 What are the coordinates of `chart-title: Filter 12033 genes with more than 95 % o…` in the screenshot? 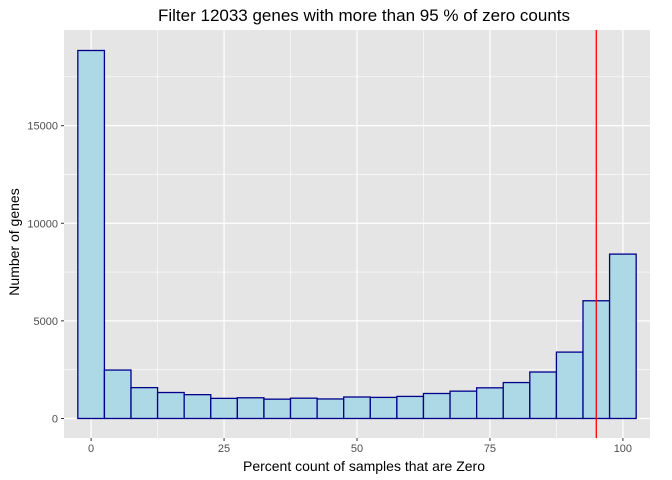 It's located at (364, 15).